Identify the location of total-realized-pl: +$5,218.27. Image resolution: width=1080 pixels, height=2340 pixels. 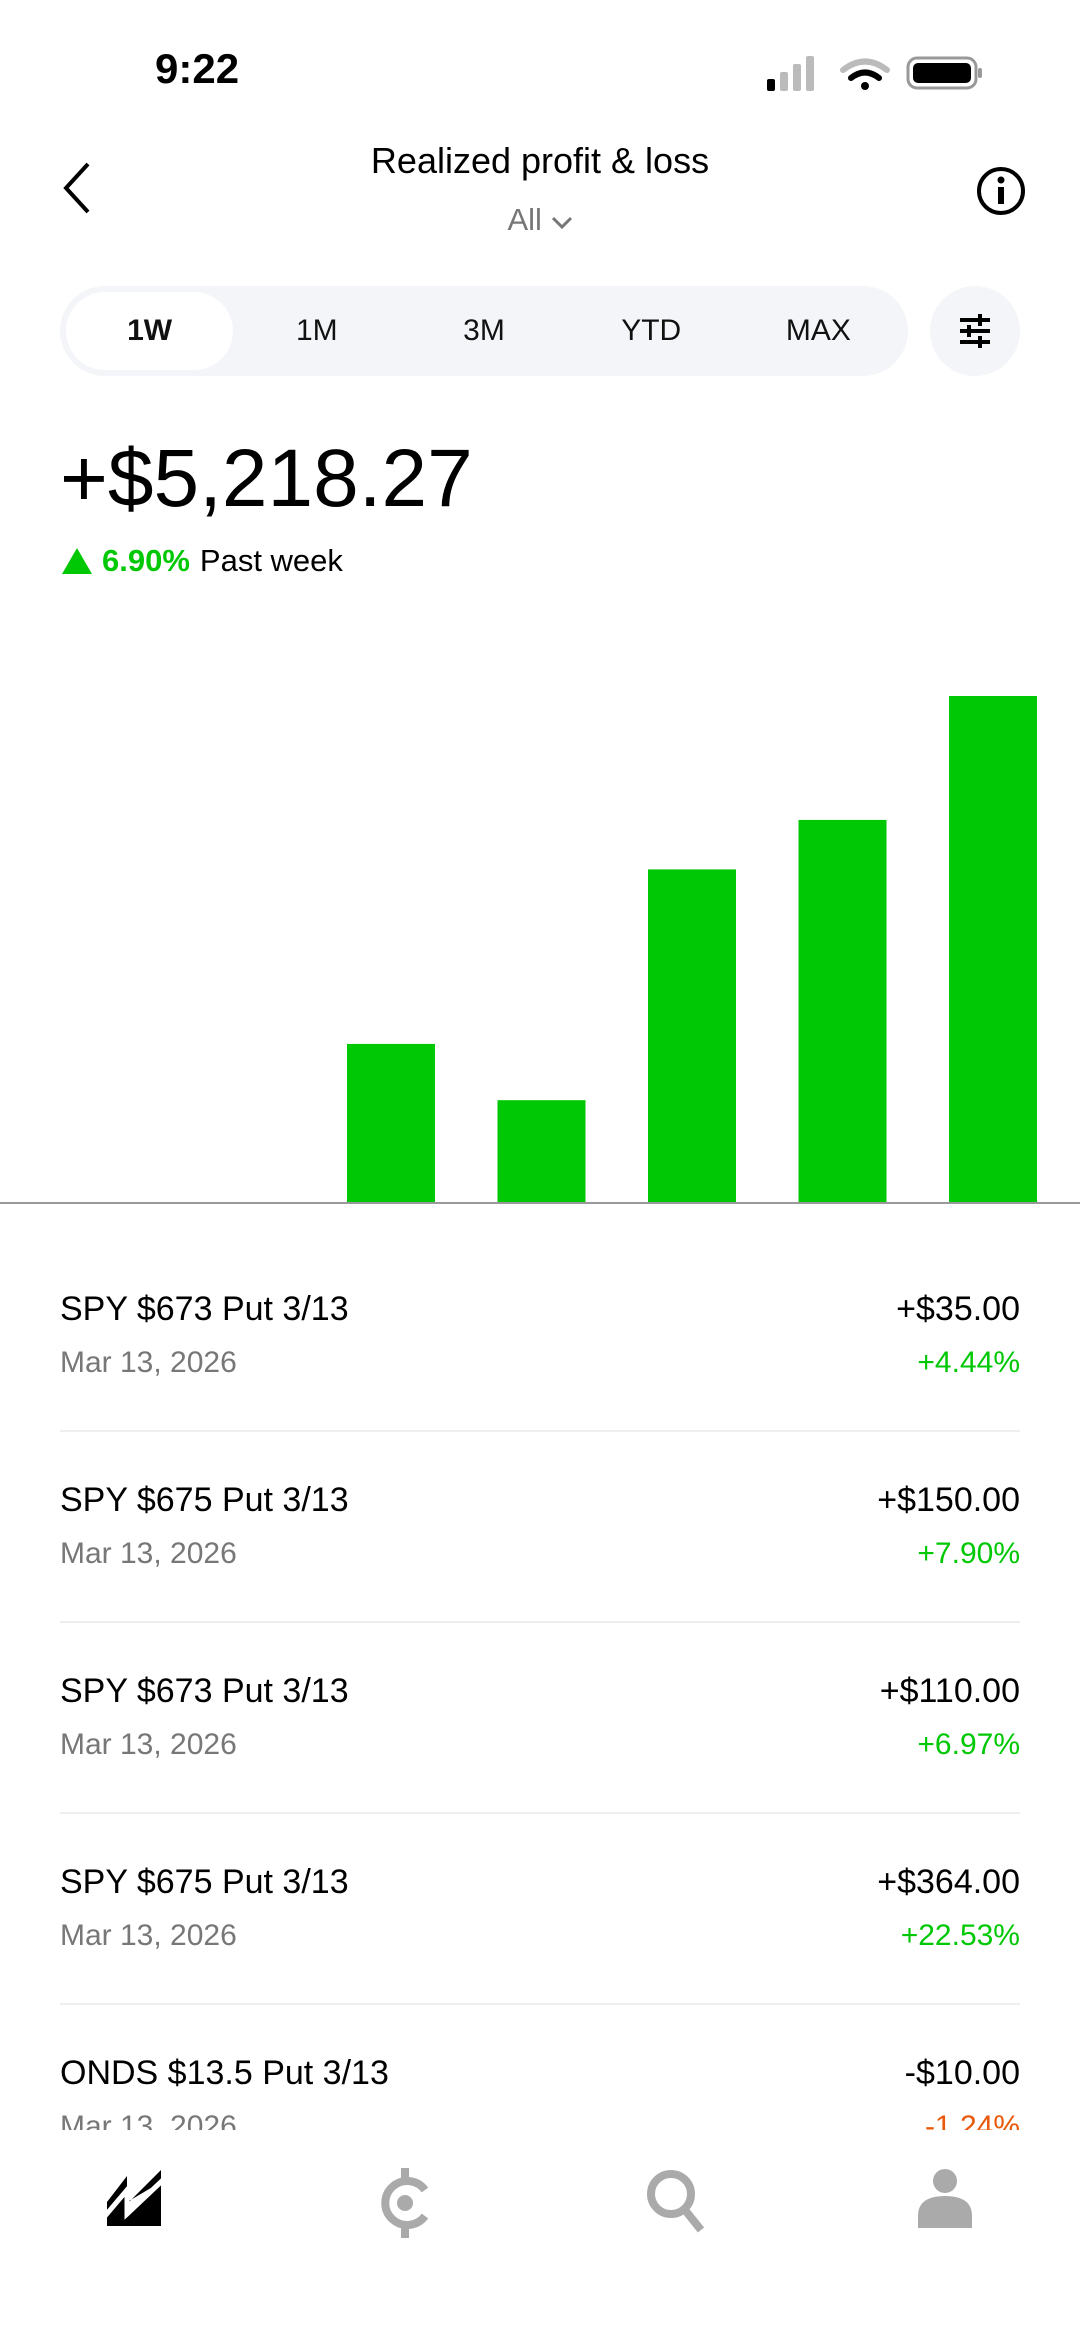
(266, 478).